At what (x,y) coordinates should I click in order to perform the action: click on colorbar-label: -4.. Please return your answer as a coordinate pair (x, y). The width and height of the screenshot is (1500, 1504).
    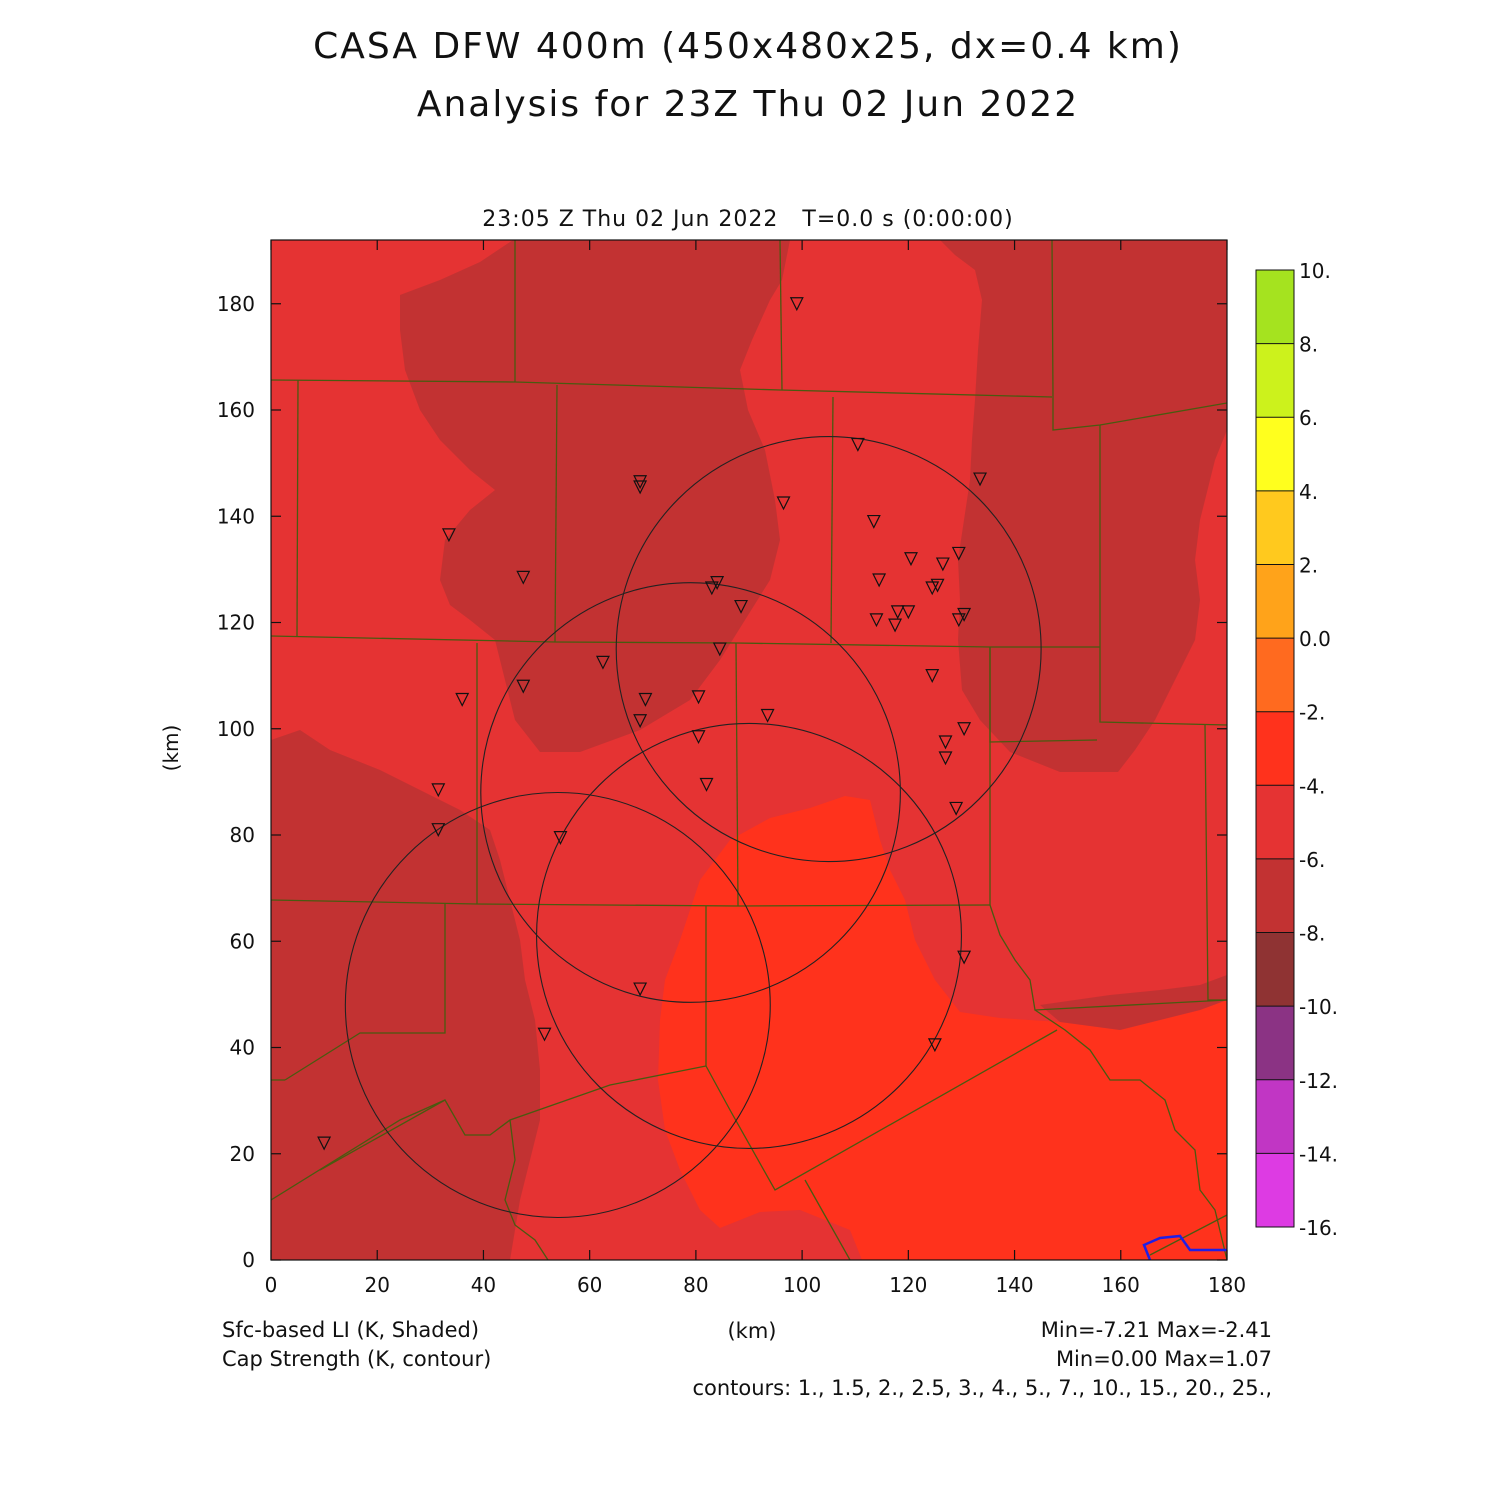
    Looking at the image, I should click on (1312, 786).